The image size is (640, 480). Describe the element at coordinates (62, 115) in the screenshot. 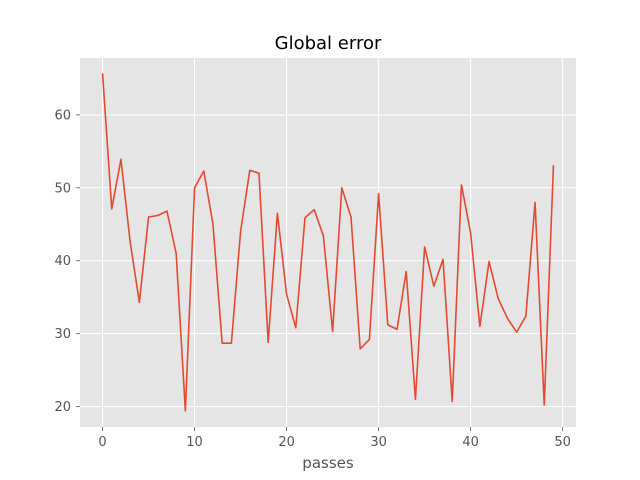

I see `y-tick-label: 60` at that location.